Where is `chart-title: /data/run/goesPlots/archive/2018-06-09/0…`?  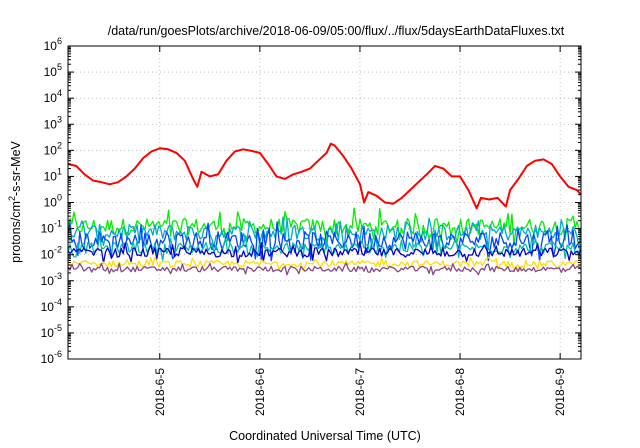
chart-title: /data/run/goesPlots/archive/2018-06-09/0… is located at coordinates (336, 31).